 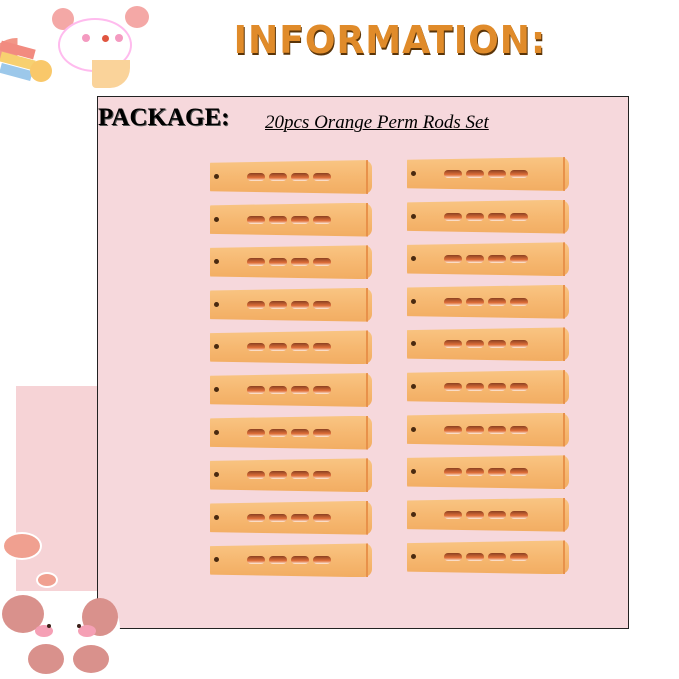 I want to click on package-value: 20pcs Orange Perm Rods Set, so click(x=377, y=122).